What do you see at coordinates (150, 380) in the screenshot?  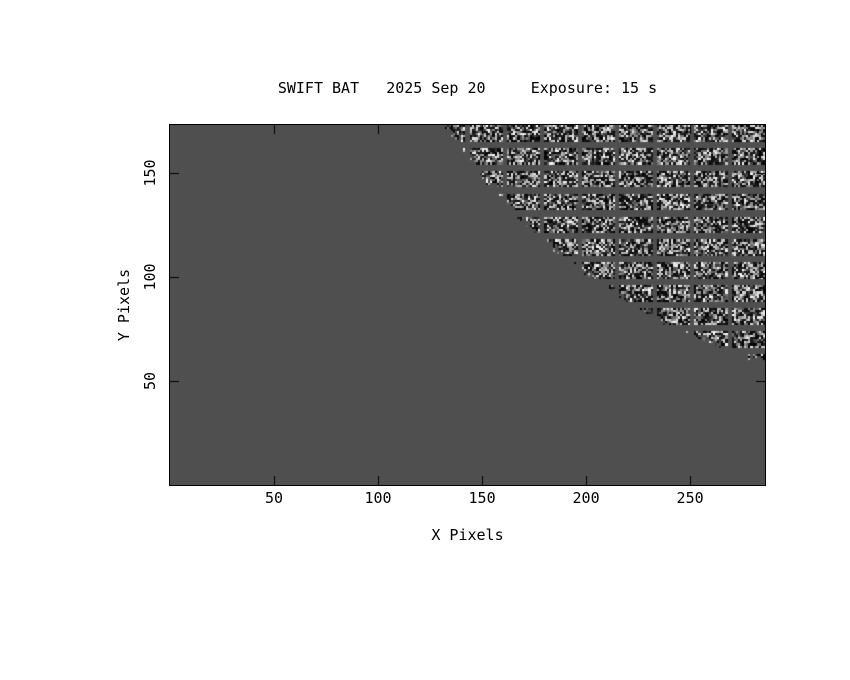 I see `y-tick-label: 50` at bounding box center [150, 380].